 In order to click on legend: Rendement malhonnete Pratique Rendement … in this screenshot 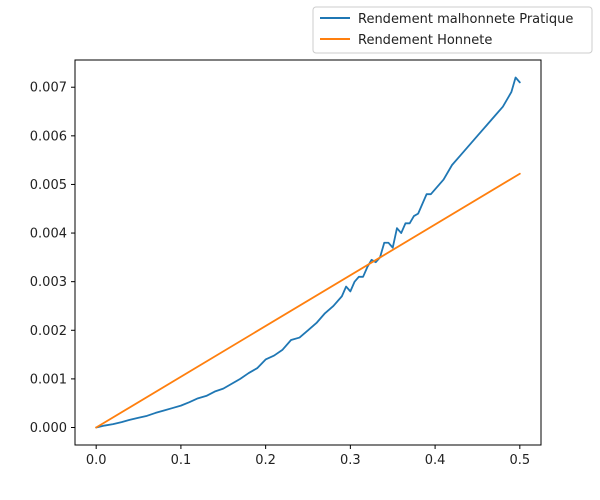, I will do `click(452, 30)`.